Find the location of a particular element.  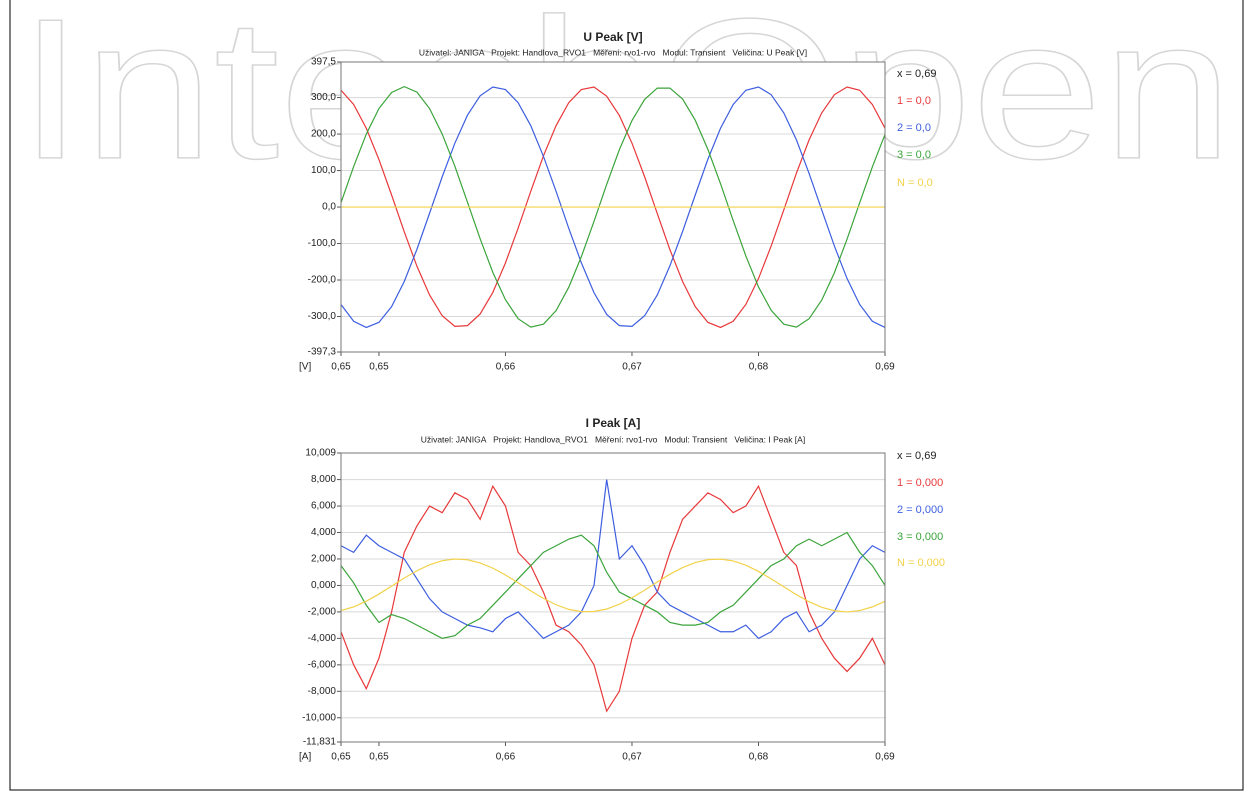

y-tick-label: -10,000 is located at coordinates (319, 717).